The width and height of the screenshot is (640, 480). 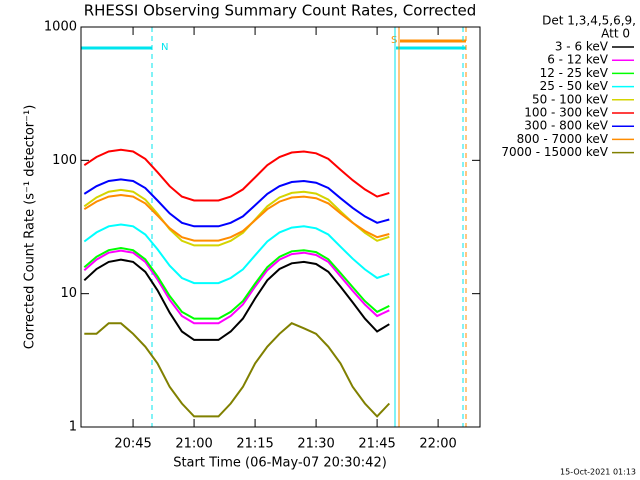 I want to click on legend-label: 100 - 300 keV, so click(x=566, y=113).